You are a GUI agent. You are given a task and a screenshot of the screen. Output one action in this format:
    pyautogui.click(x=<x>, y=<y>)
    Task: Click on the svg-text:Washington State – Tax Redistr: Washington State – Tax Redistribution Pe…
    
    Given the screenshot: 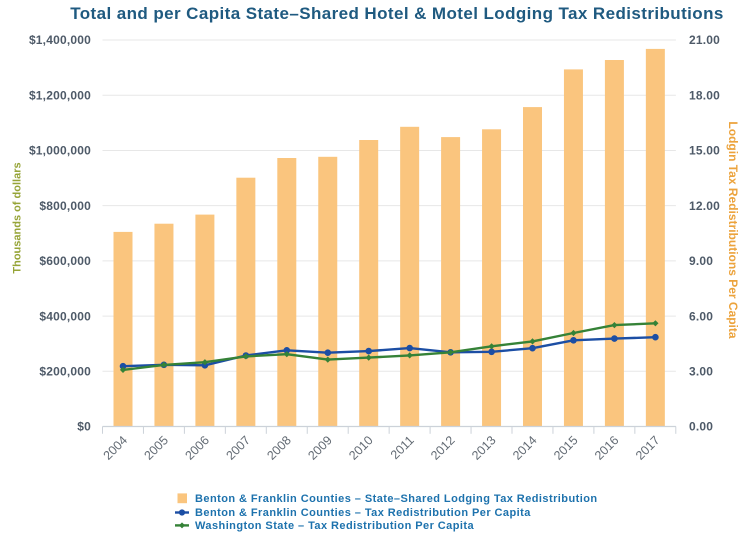 What is the action you would take?
    pyautogui.click(x=334, y=526)
    